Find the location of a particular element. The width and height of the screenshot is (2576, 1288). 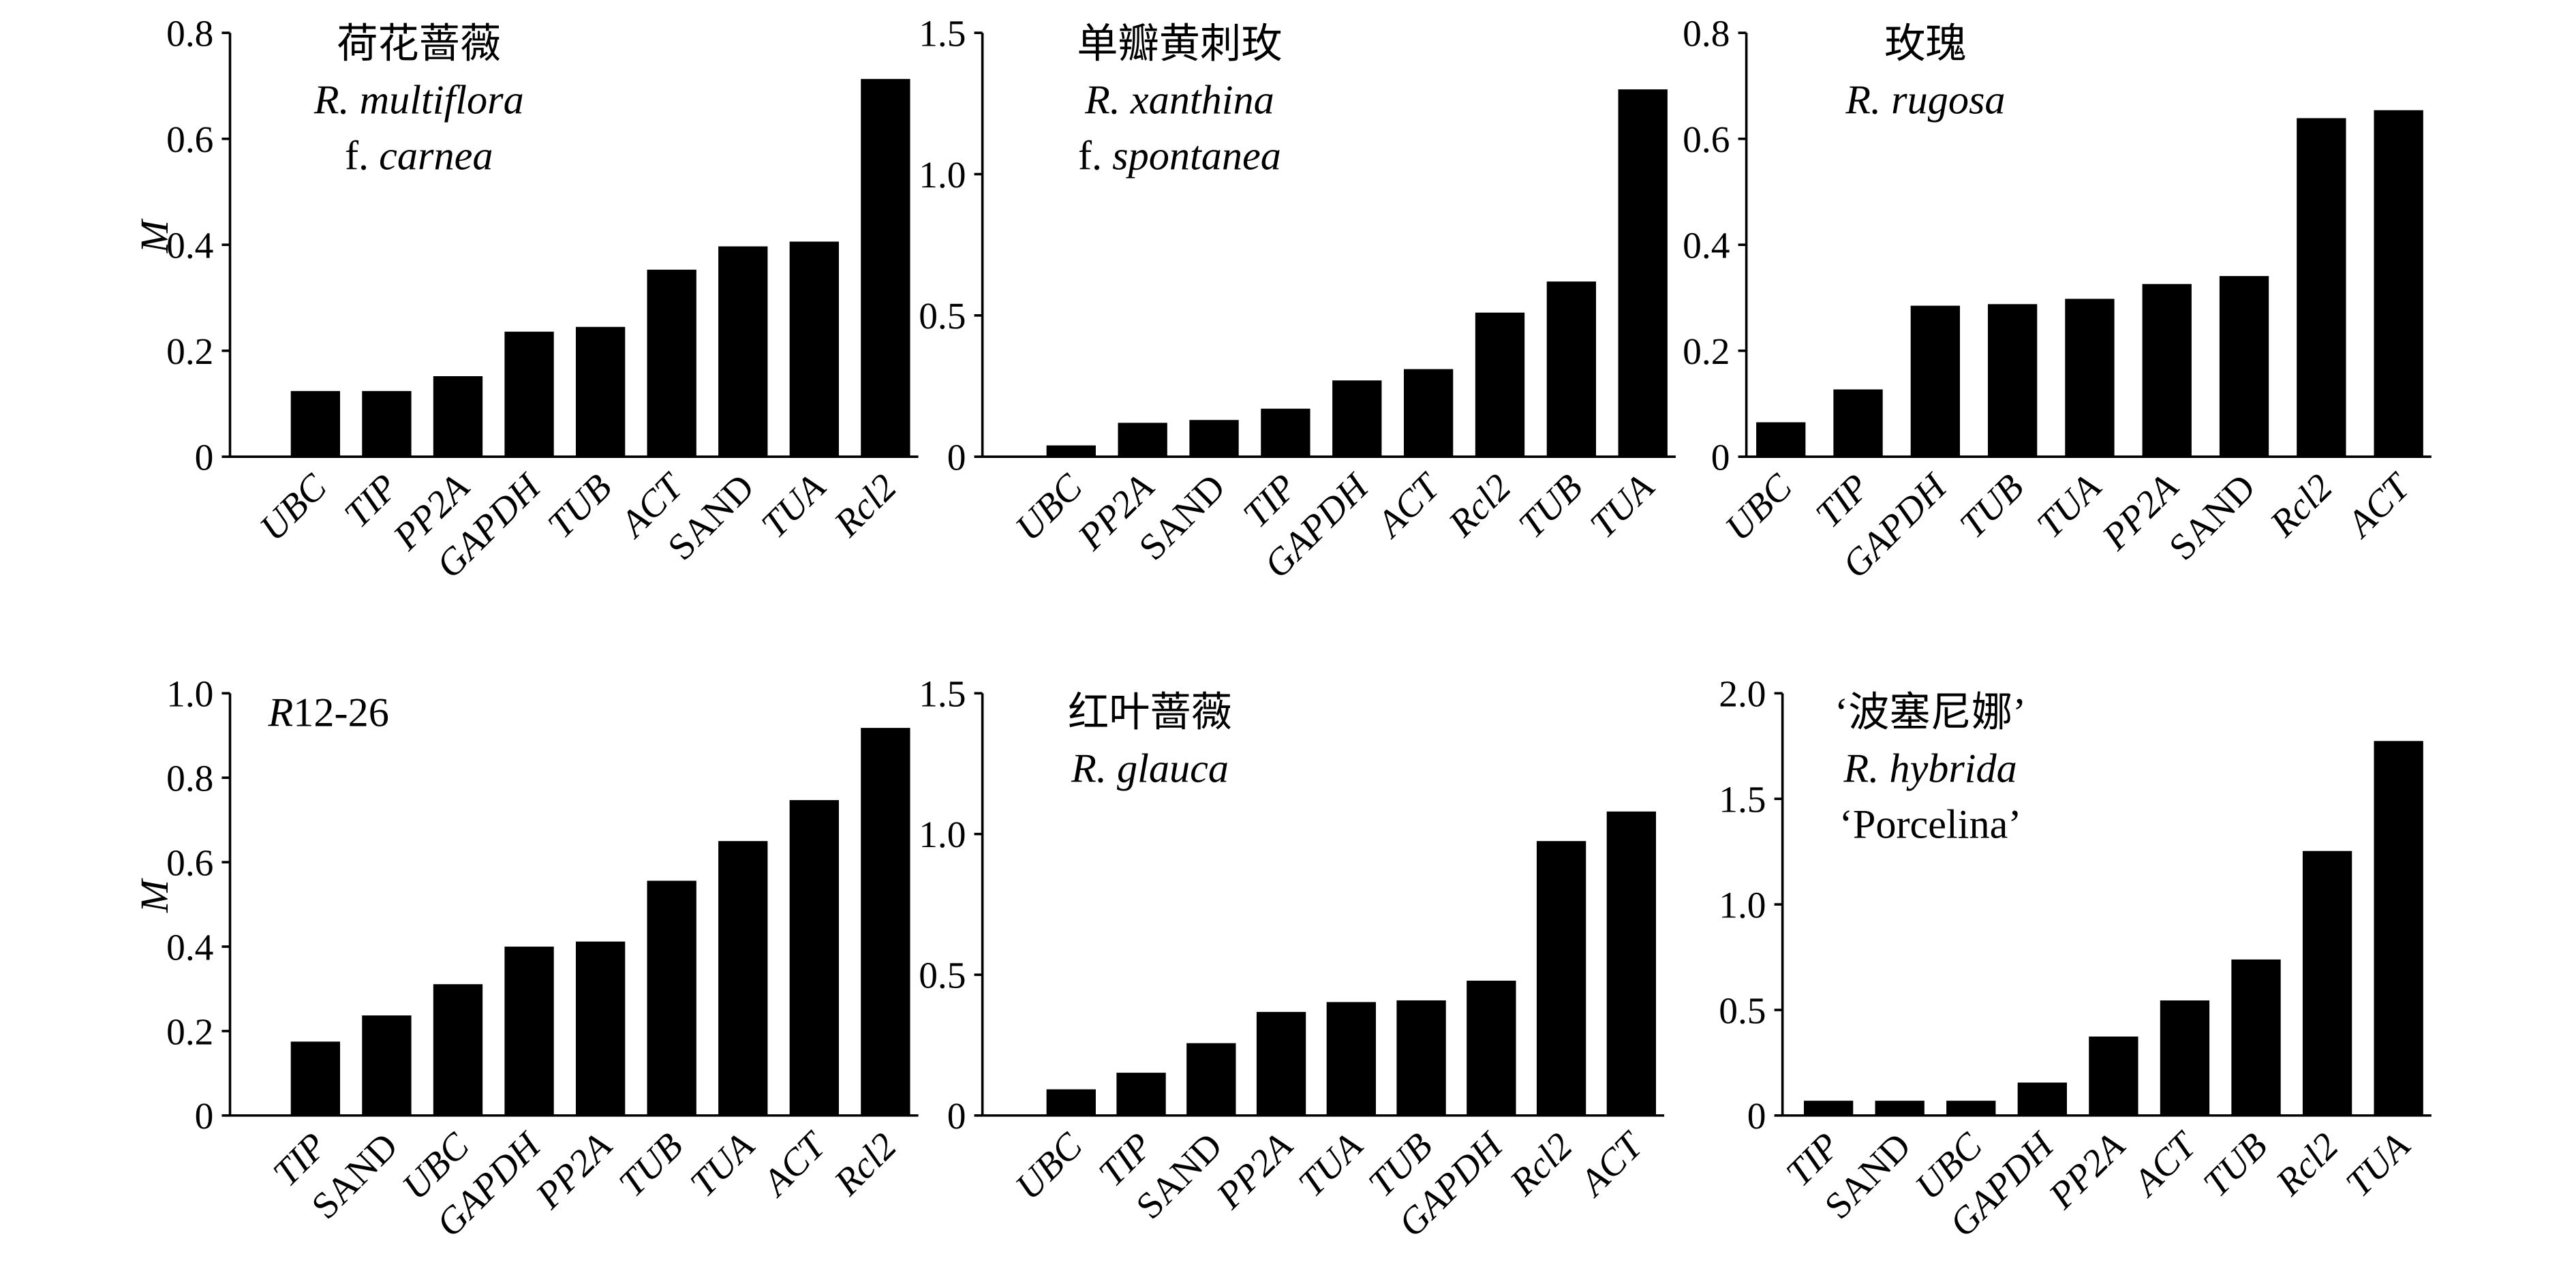

y-axis-label: M is located at coordinates (154, 895).